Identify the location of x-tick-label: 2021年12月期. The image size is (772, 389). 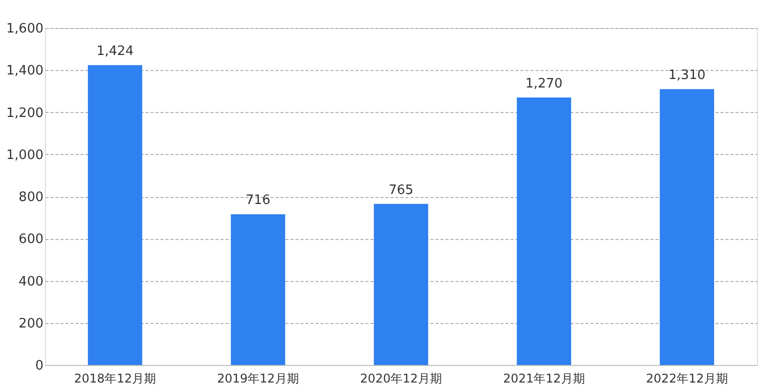
(544, 379).